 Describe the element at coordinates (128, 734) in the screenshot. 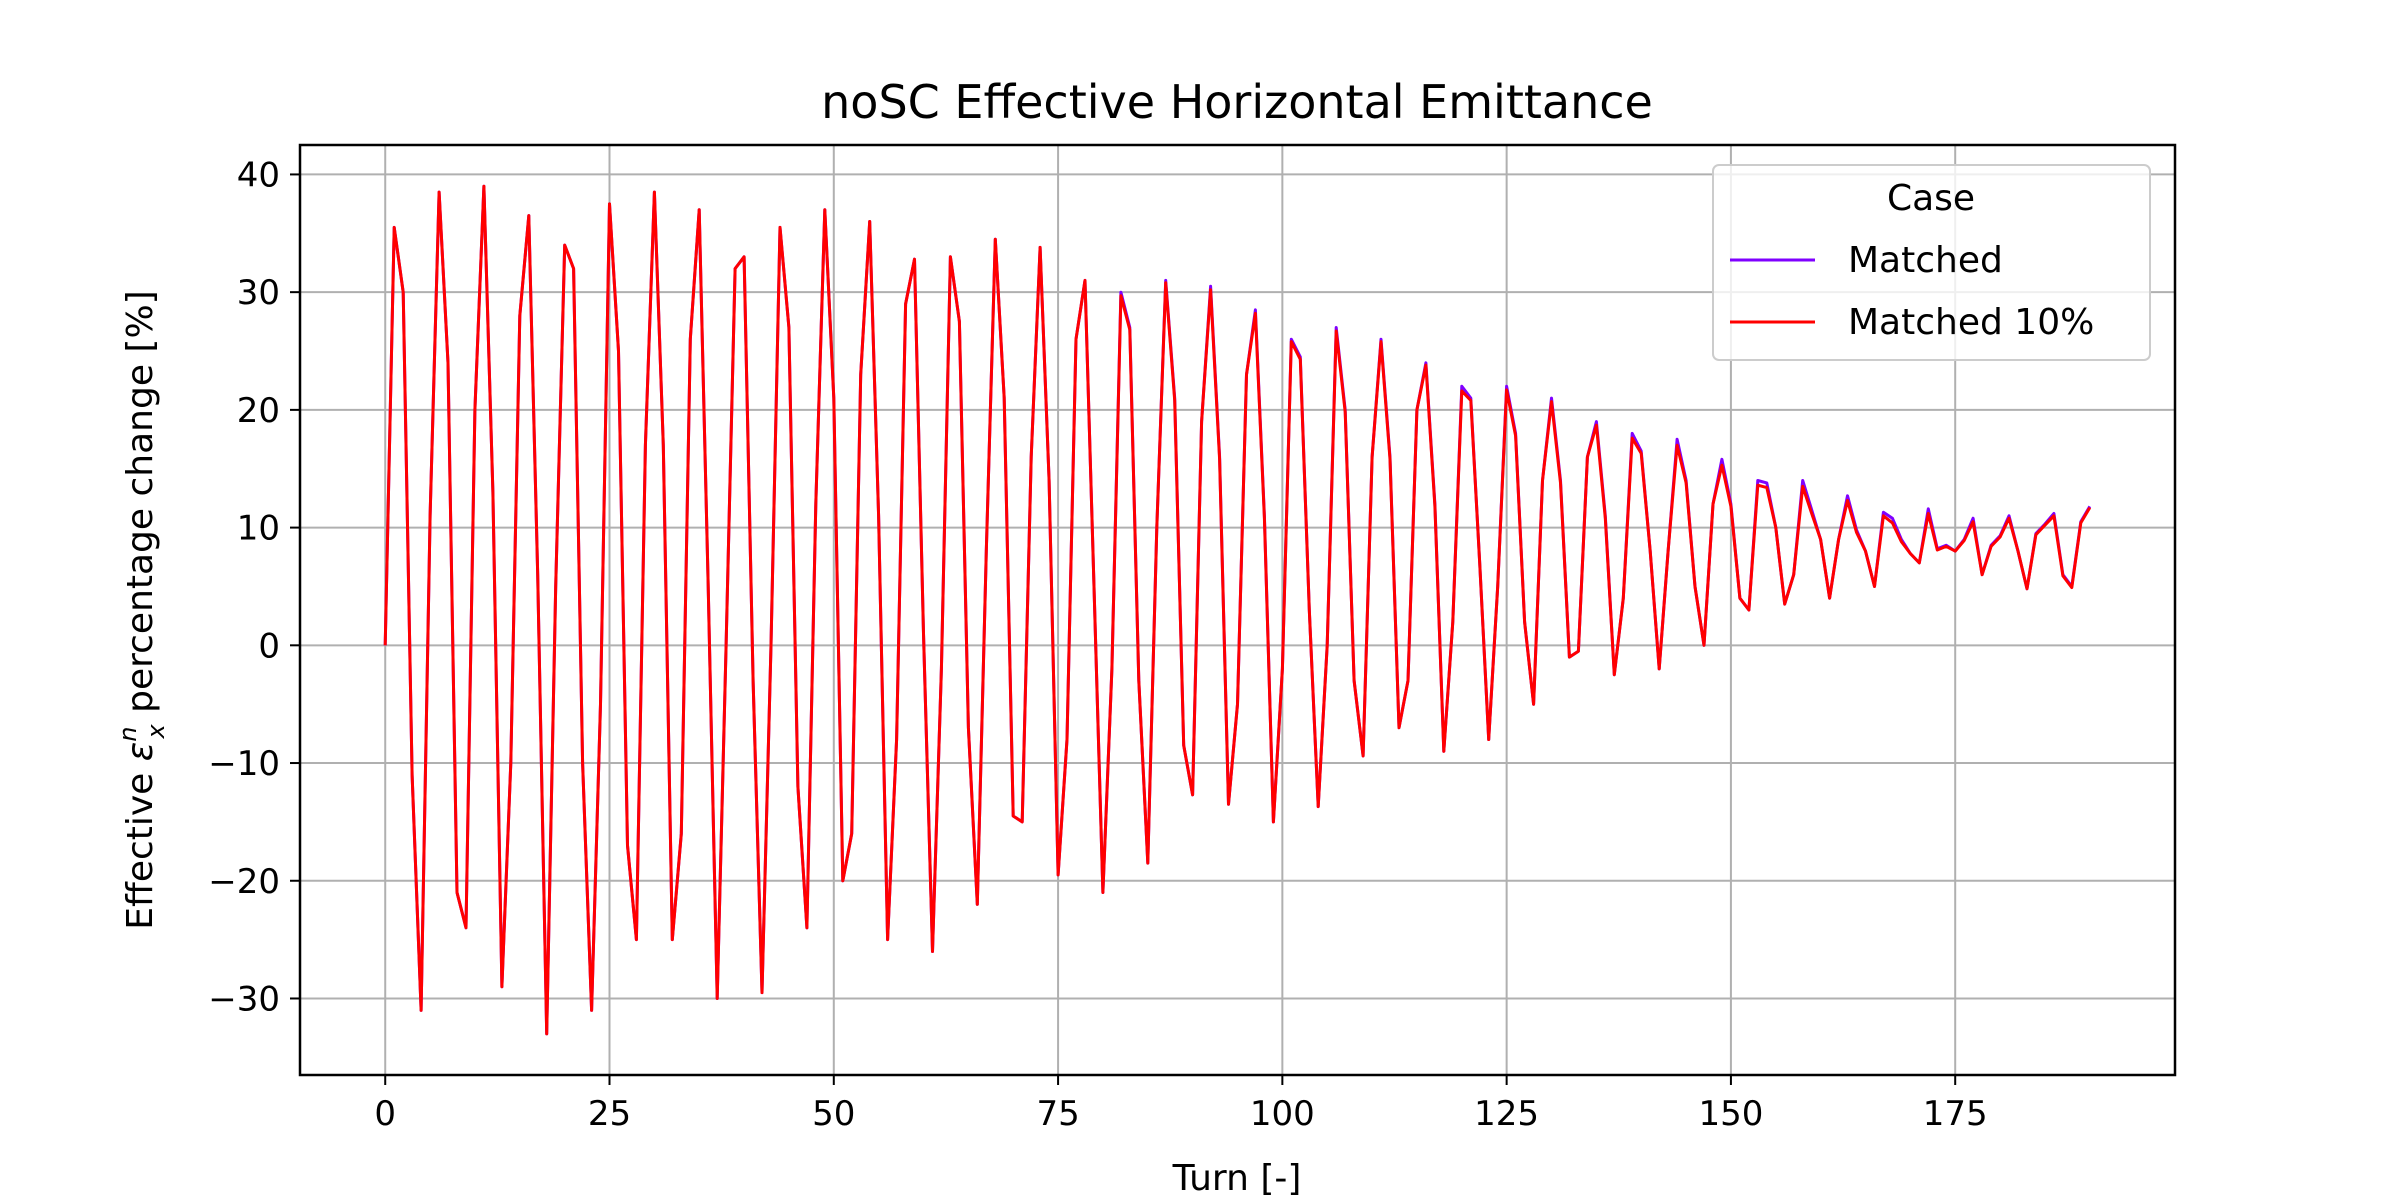

I see `y-axis-label-superscript: n` at that location.